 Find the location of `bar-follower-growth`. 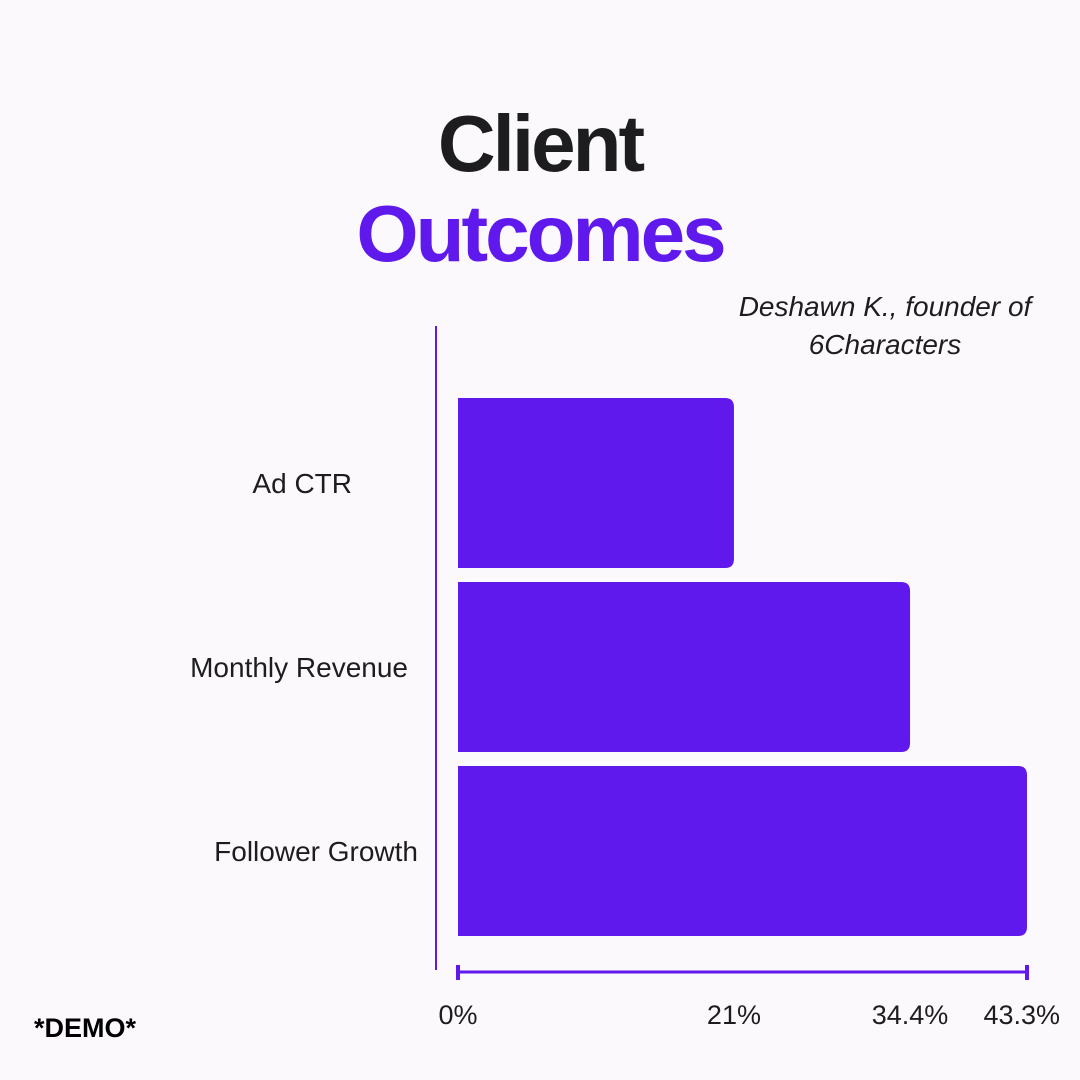

bar-follower-growth is located at coordinates (742, 851).